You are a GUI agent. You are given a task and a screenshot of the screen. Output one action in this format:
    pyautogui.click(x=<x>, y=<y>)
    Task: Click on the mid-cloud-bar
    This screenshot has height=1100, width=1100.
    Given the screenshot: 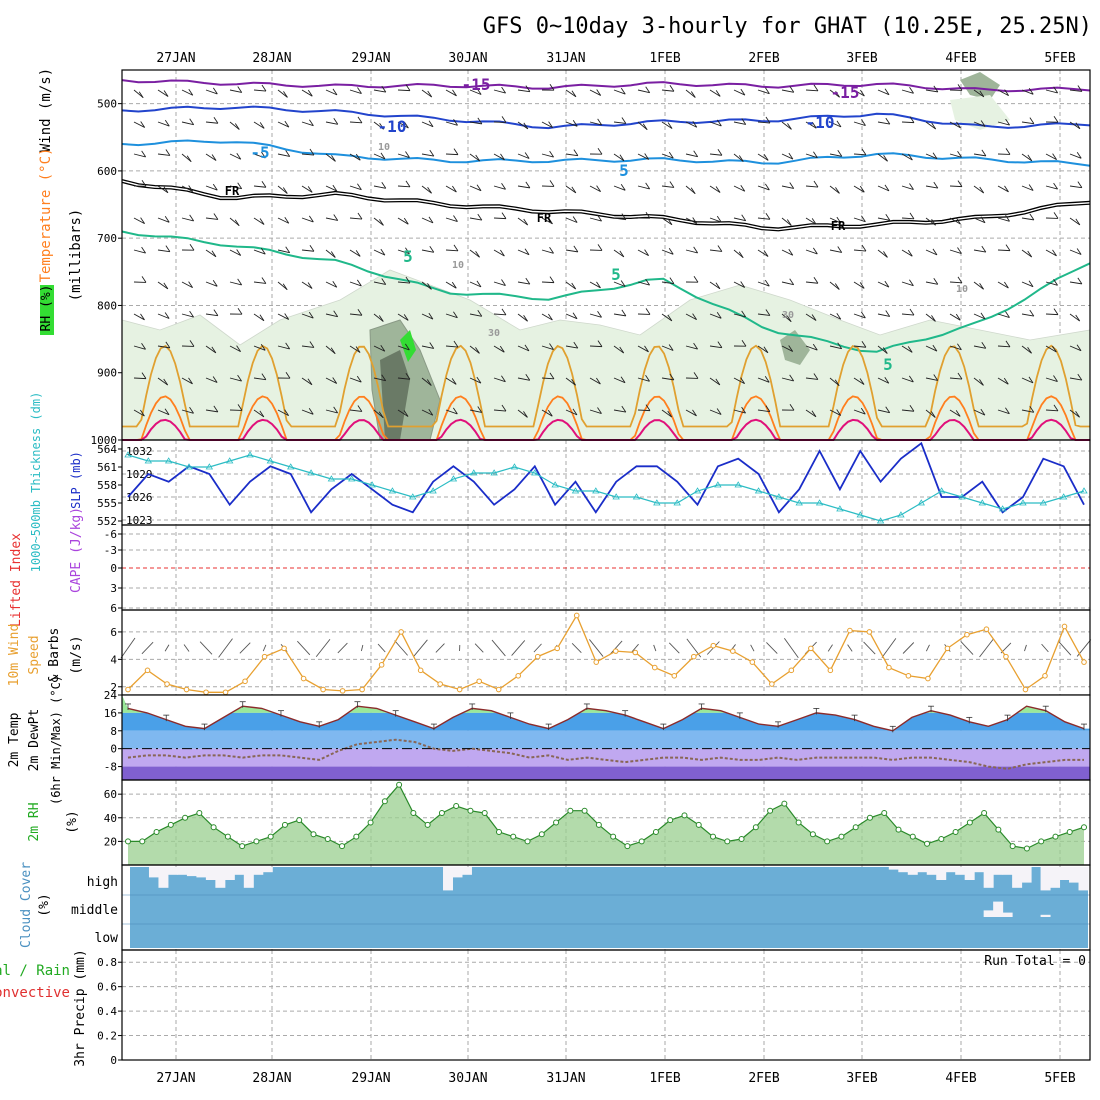 What is the action you would take?
    pyautogui.click(x=998, y=909)
    